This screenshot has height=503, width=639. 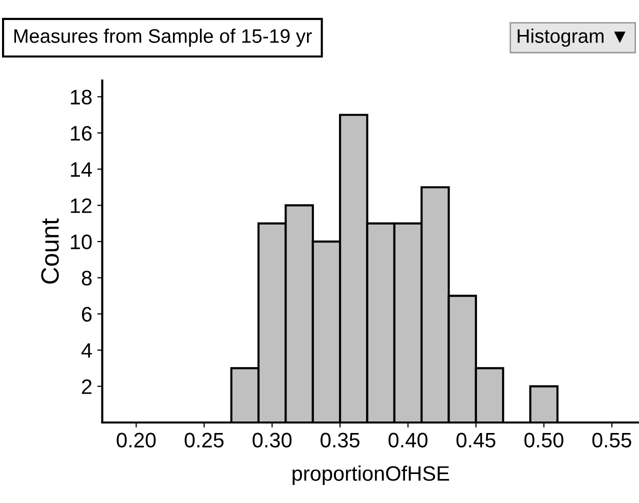 I want to click on y-axis-title: Count, so click(x=50, y=251).